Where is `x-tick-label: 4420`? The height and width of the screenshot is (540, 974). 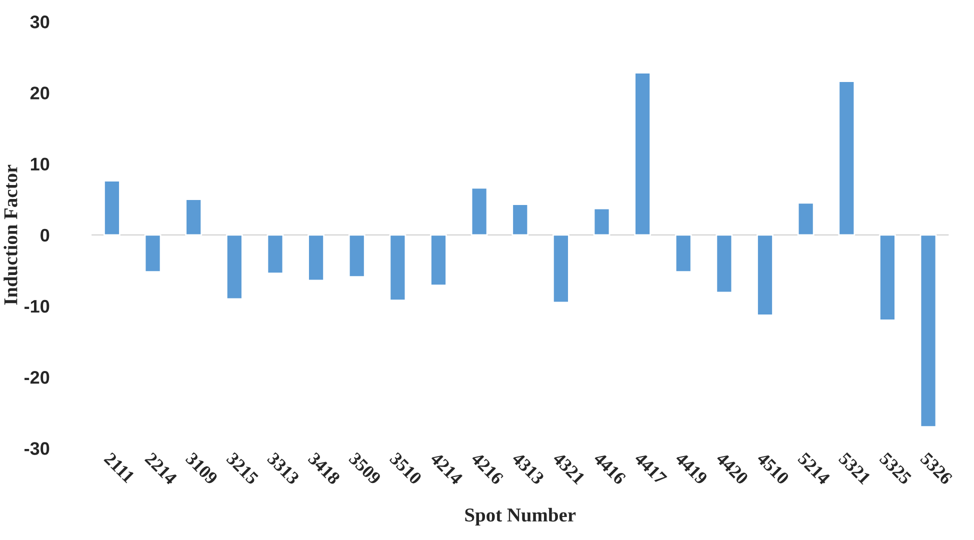 x-tick-label: 4420 is located at coordinates (732, 469).